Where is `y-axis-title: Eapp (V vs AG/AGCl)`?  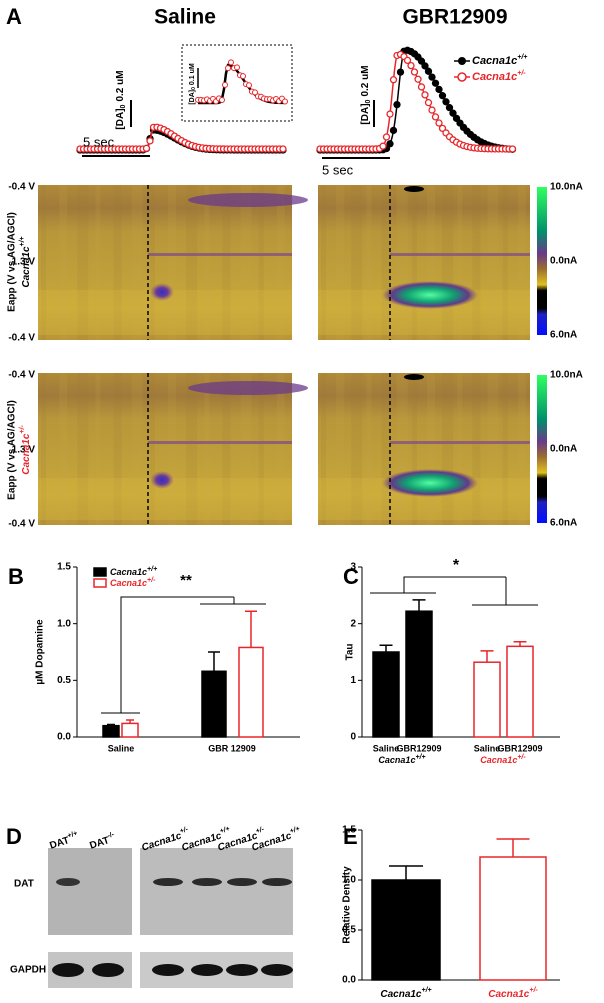
y-axis-title: Eapp (V vs AG/AGCl) is located at coordinates (12, 450).